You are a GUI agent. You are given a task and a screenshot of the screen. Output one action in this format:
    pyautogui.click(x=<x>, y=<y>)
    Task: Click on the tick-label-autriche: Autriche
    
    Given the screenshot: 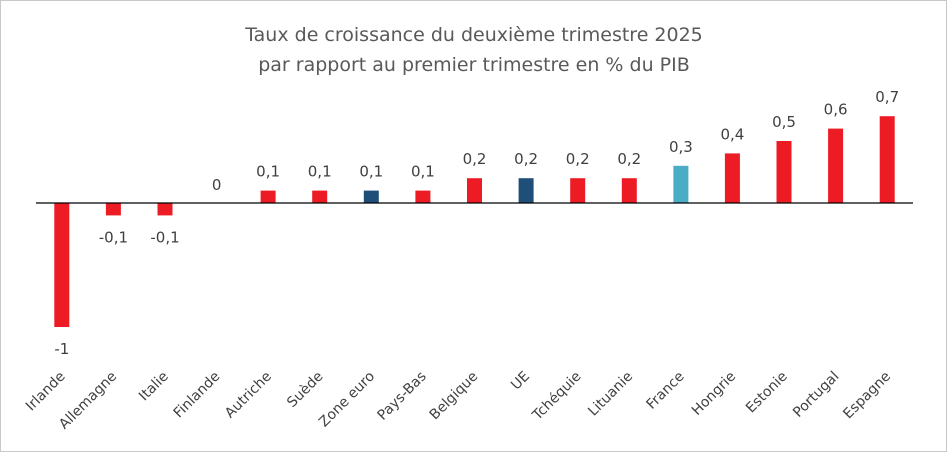 What is the action you would take?
    pyautogui.click(x=248, y=395)
    